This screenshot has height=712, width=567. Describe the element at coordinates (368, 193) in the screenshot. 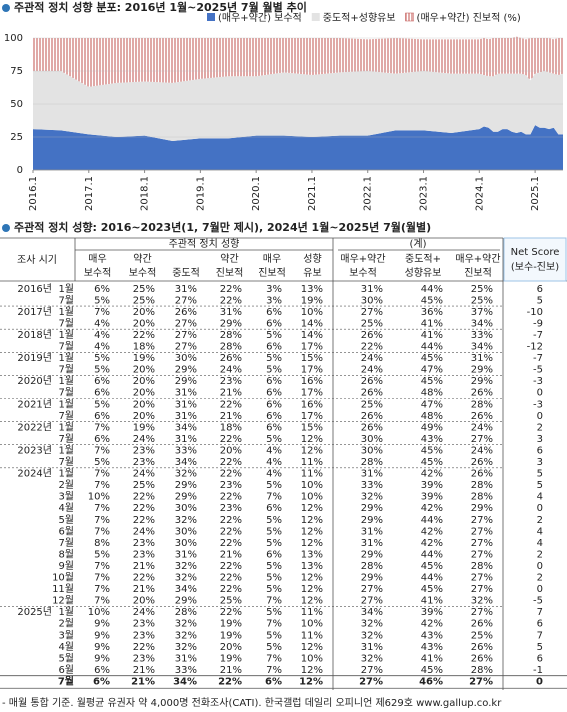

I see `x-tick-label: 2022.1` at that location.